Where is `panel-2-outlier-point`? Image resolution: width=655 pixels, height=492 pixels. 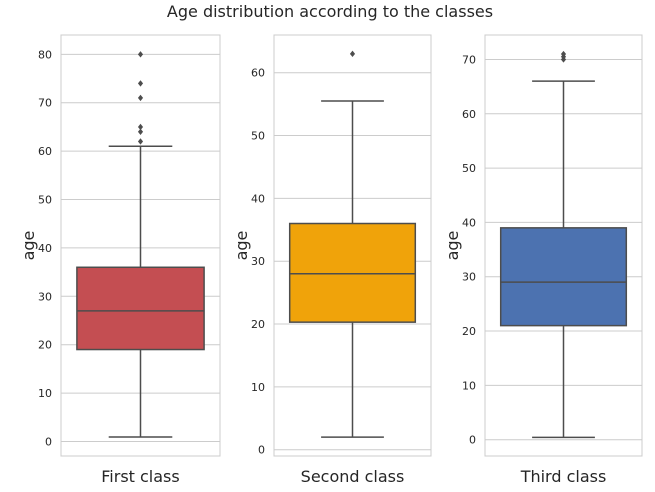
panel-2-outlier-point is located at coordinates (352, 54).